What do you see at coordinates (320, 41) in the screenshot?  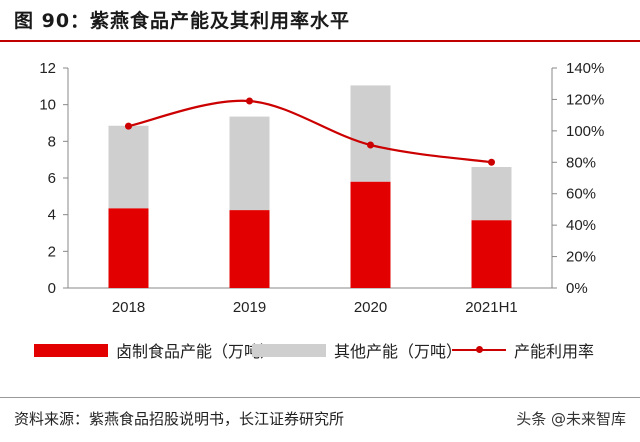 I see `title-divider` at bounding box center [320, 41].